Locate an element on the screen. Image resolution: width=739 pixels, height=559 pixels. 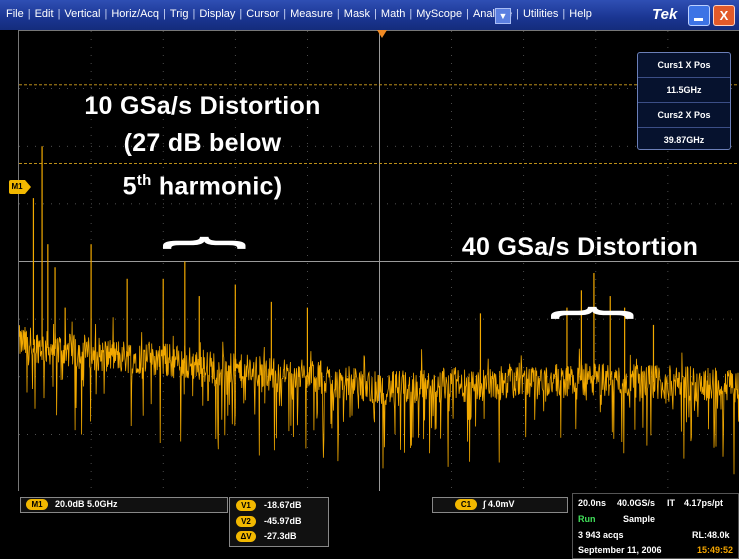
menu-item-horiz-acq: Horiz/Acq is located at coordinates (135, 14).